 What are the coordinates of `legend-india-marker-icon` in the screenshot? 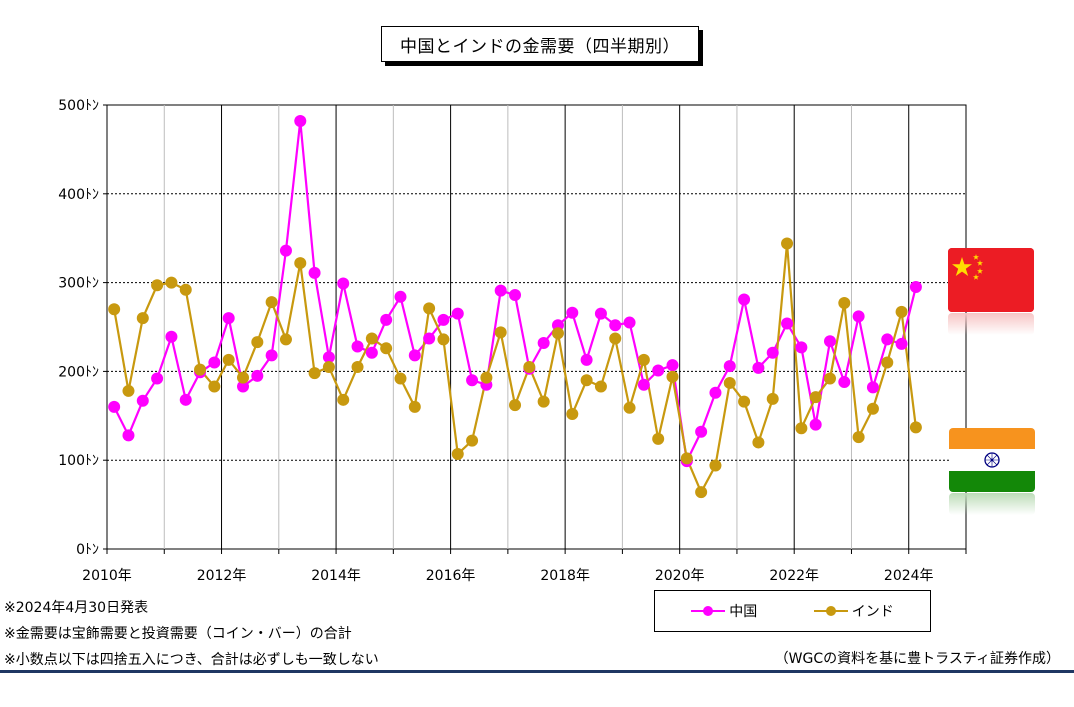 It's located at (830, 611).